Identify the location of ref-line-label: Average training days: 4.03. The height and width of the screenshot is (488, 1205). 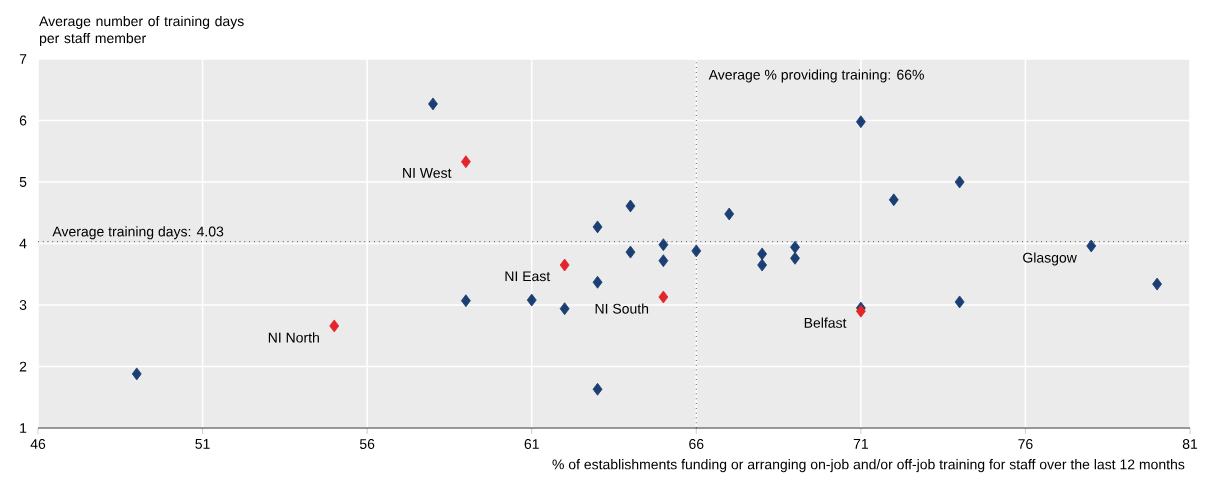
(138, 233).